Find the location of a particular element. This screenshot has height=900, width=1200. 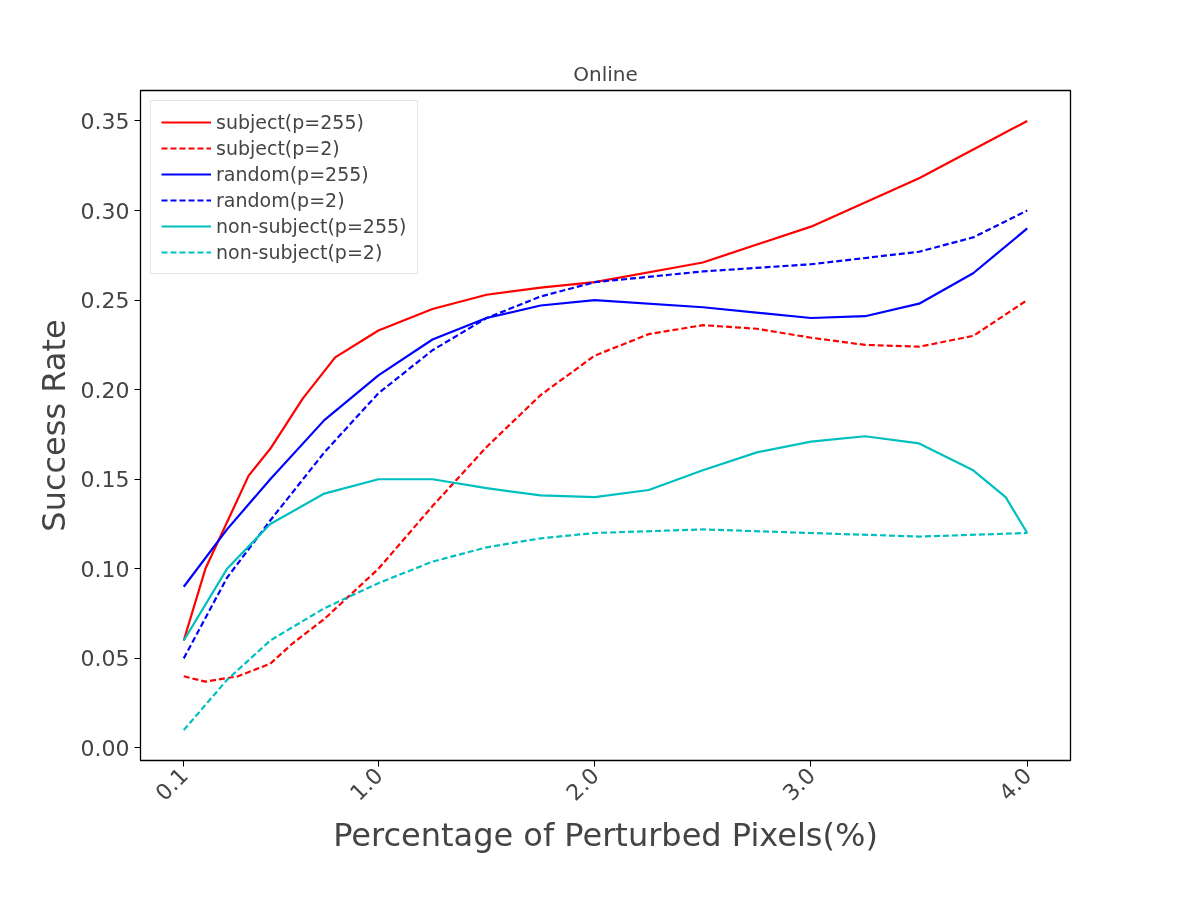

legend-label: subject(p=2) is located at coordinates (278, 148).